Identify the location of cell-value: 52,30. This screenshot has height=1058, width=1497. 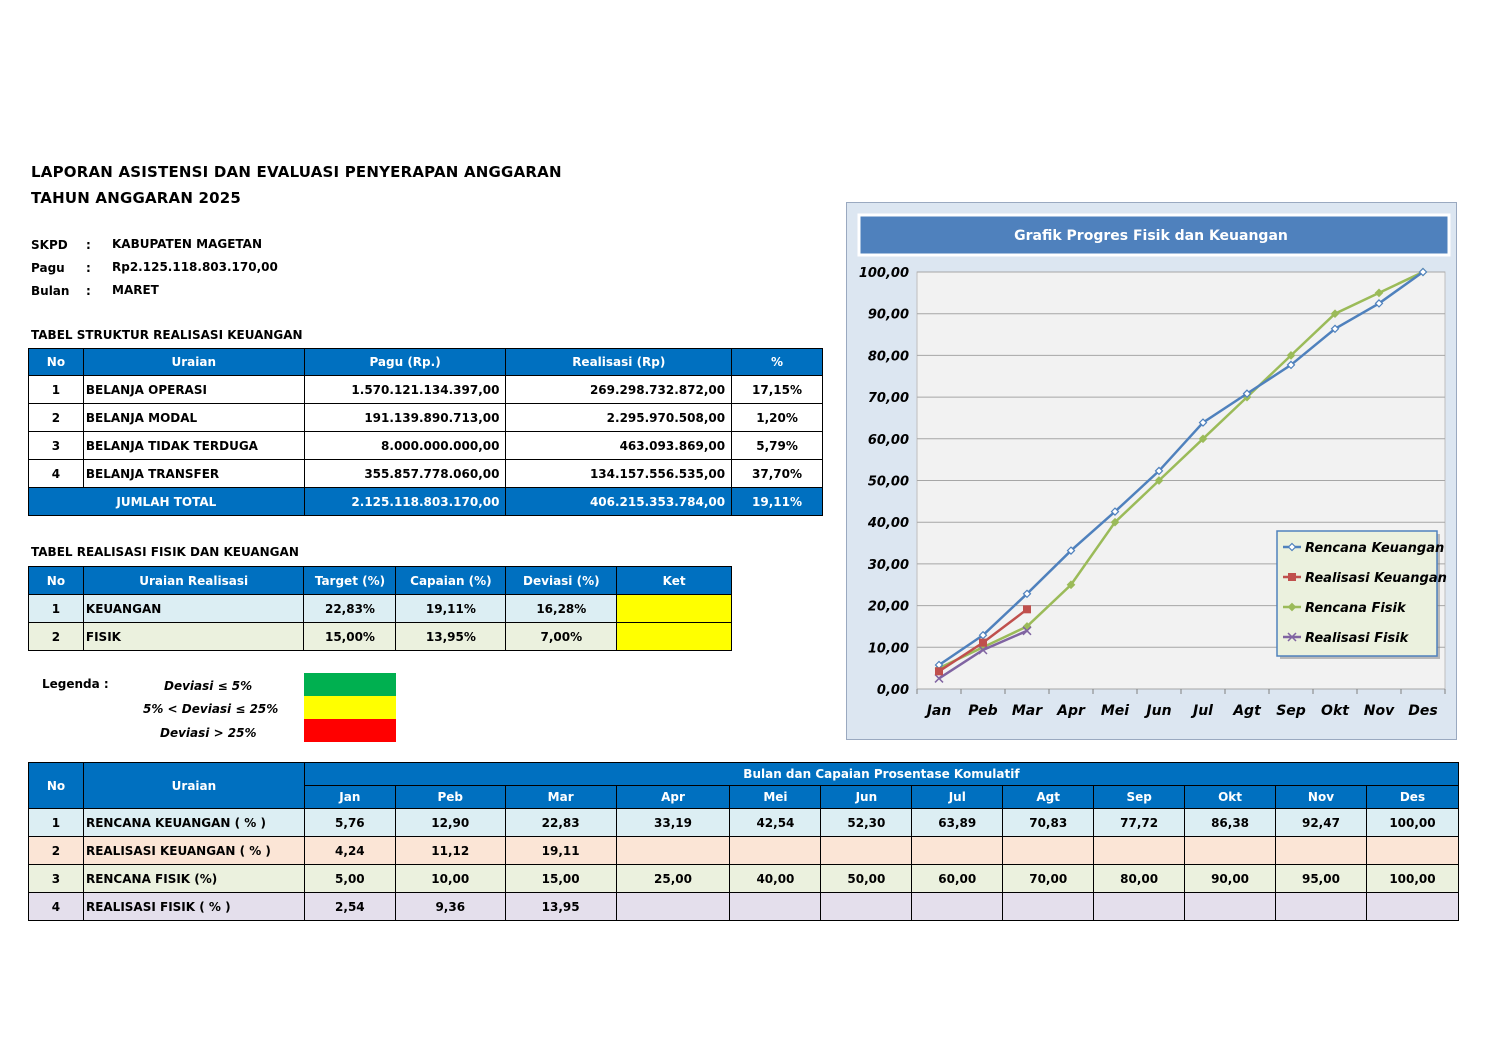
(866, 822).